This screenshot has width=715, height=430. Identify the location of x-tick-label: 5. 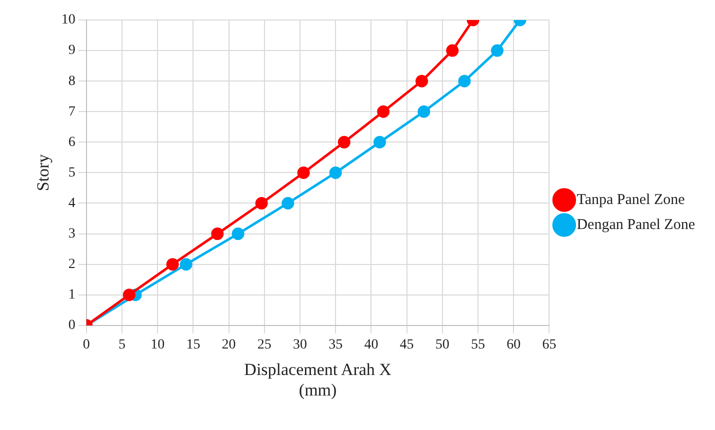
(122, 344).